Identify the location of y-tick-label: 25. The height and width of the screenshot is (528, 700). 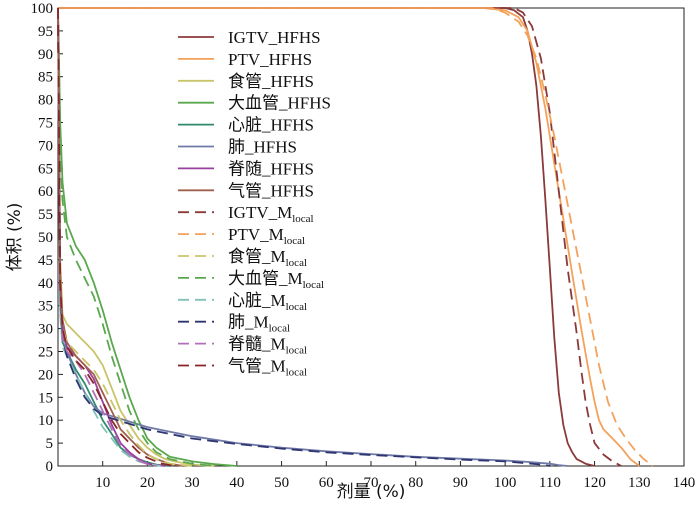
(45, 353).